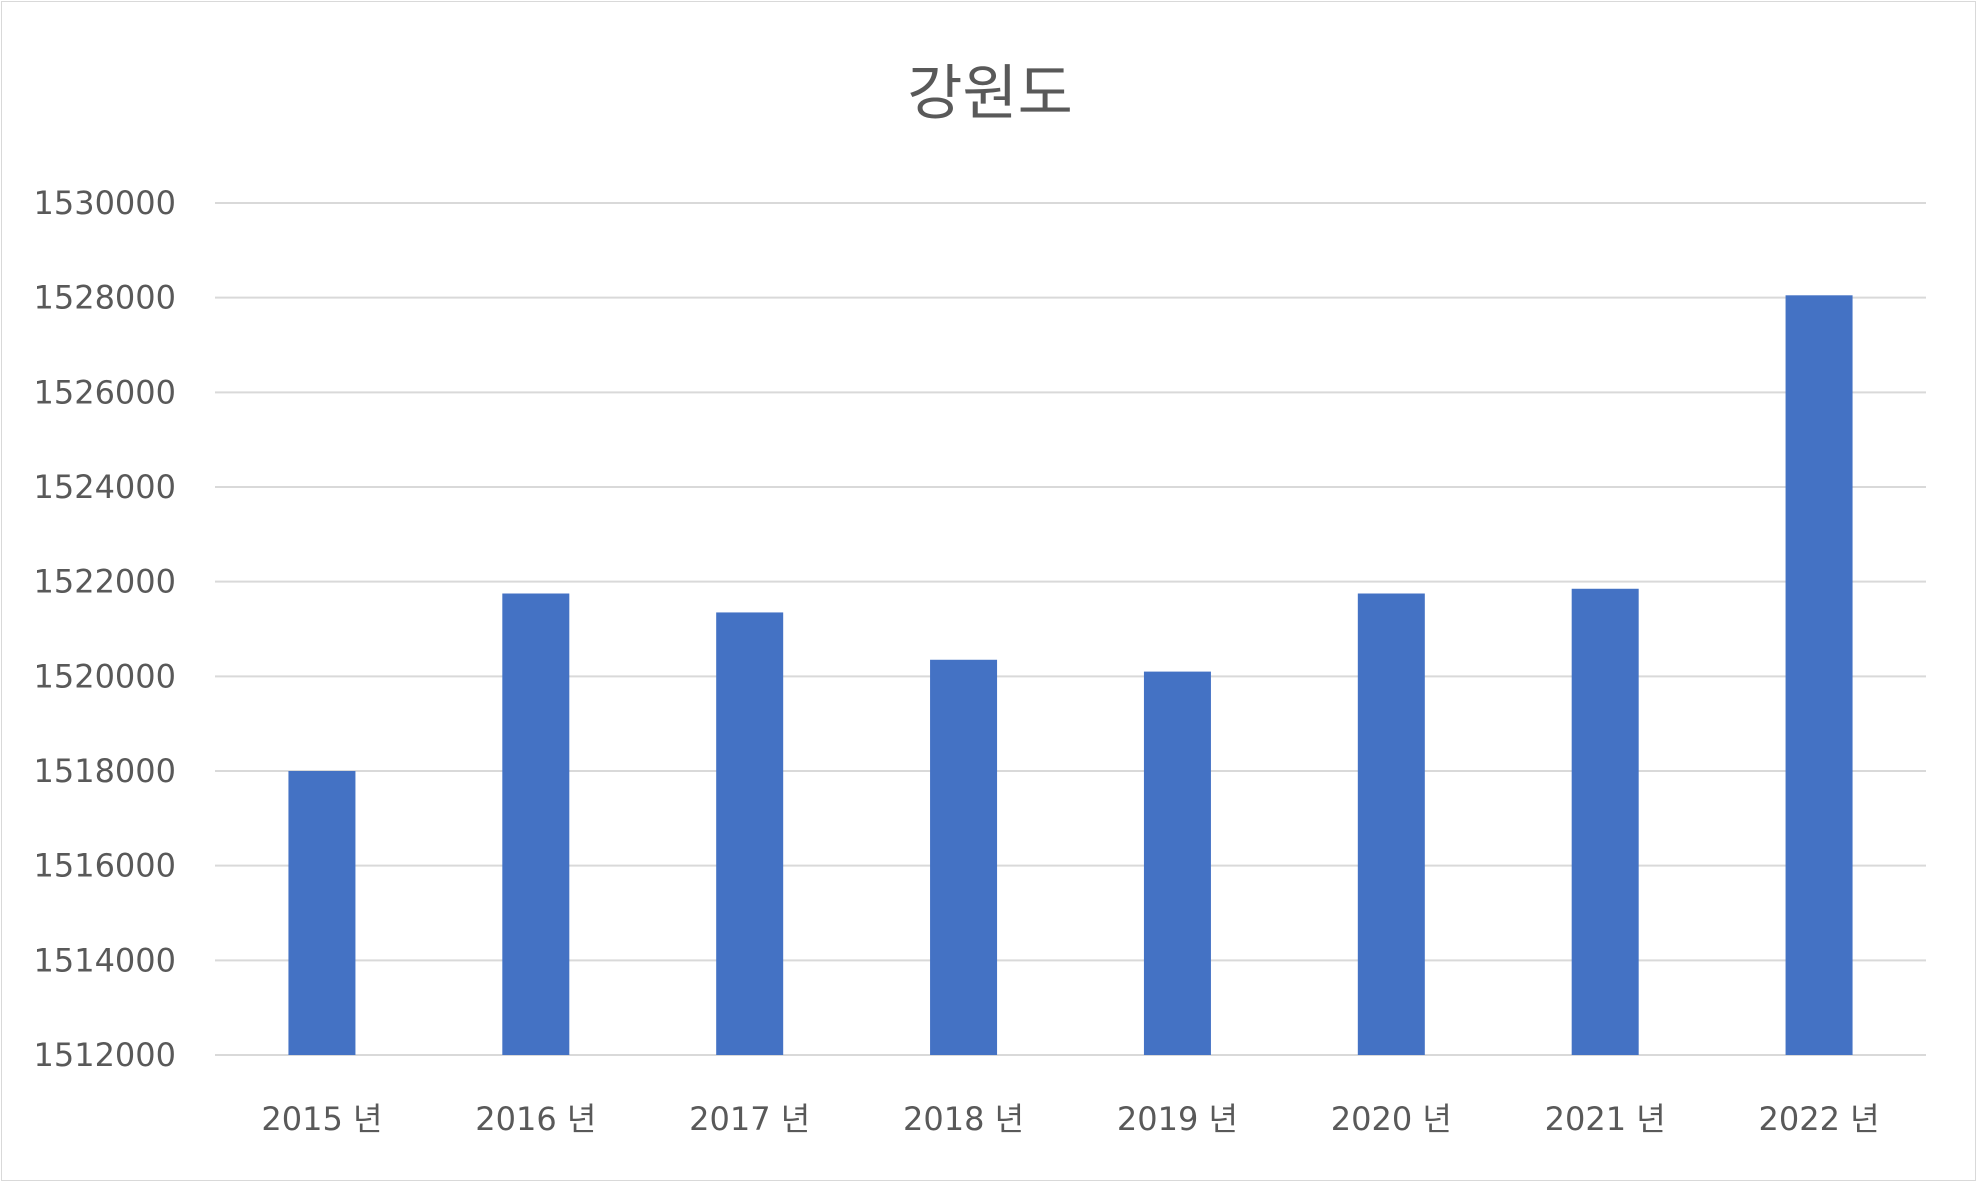  Describe the element at coordinates (1819, 675) in the screenshot. I see `bar-2022-년` at that location.